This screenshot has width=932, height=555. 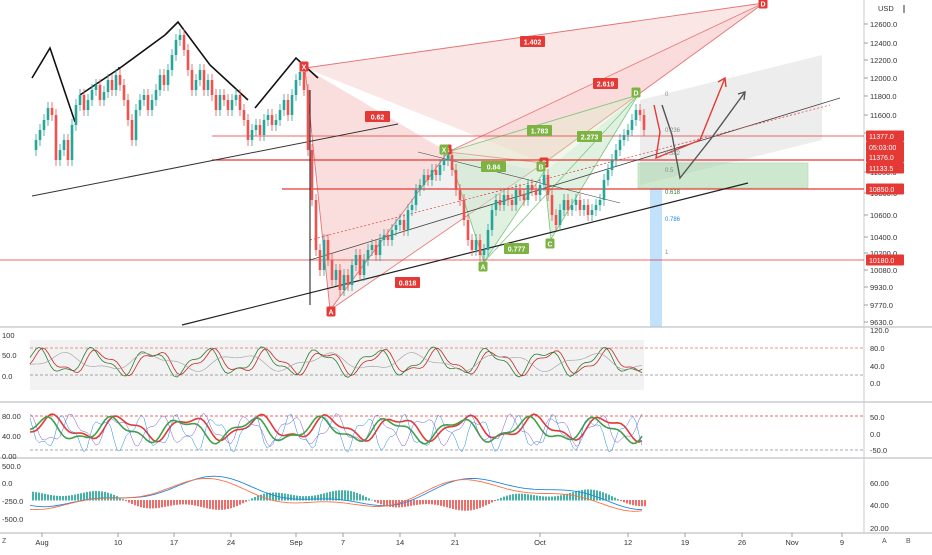 What do you see at coordinates (883, 24) in the screenshot?
I see `price-tick-label: 12600.0` at bounding box center [883, 24].